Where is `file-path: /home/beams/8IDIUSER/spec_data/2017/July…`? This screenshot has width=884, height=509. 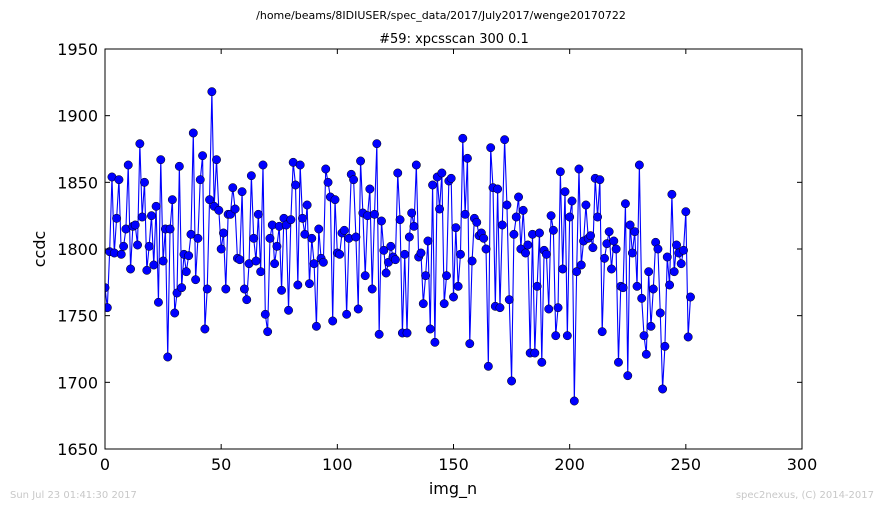 file-path: /home/beams/8IDIUSER/spec_data/2017/July… is located at coordinates (441, 15).